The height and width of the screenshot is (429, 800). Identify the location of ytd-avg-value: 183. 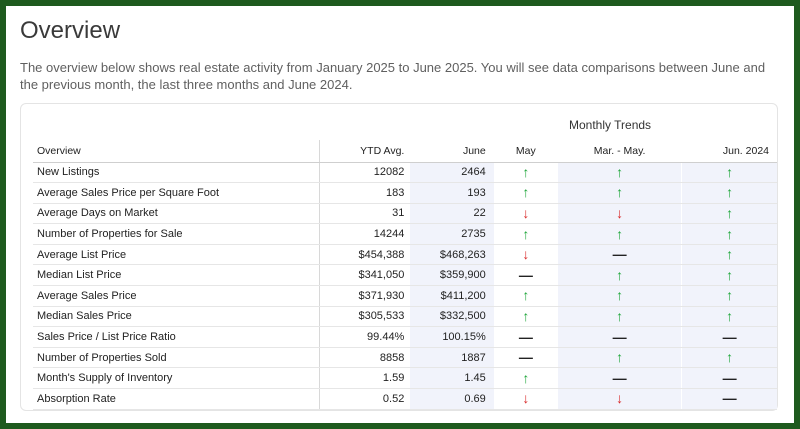
(364, 193).